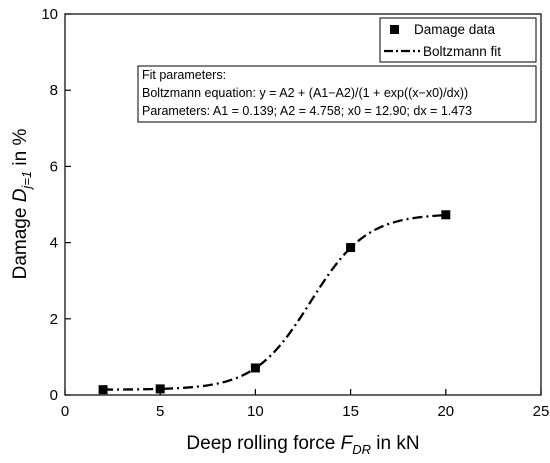  What do you see at coordinates (54, 166) in the screenshot?
I see `y-tick-label: 6` at bounding box center [54, 166].